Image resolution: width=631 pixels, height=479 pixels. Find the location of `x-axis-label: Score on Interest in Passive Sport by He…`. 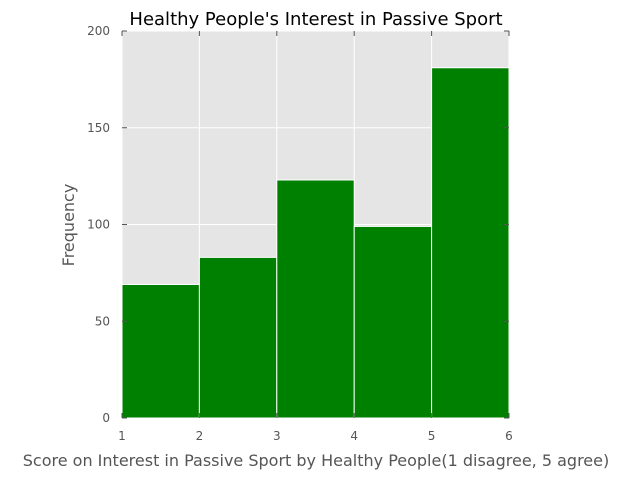

x-axis-label: Score on Interest in Passive Sport by He… is located at coordinates (316, 460).